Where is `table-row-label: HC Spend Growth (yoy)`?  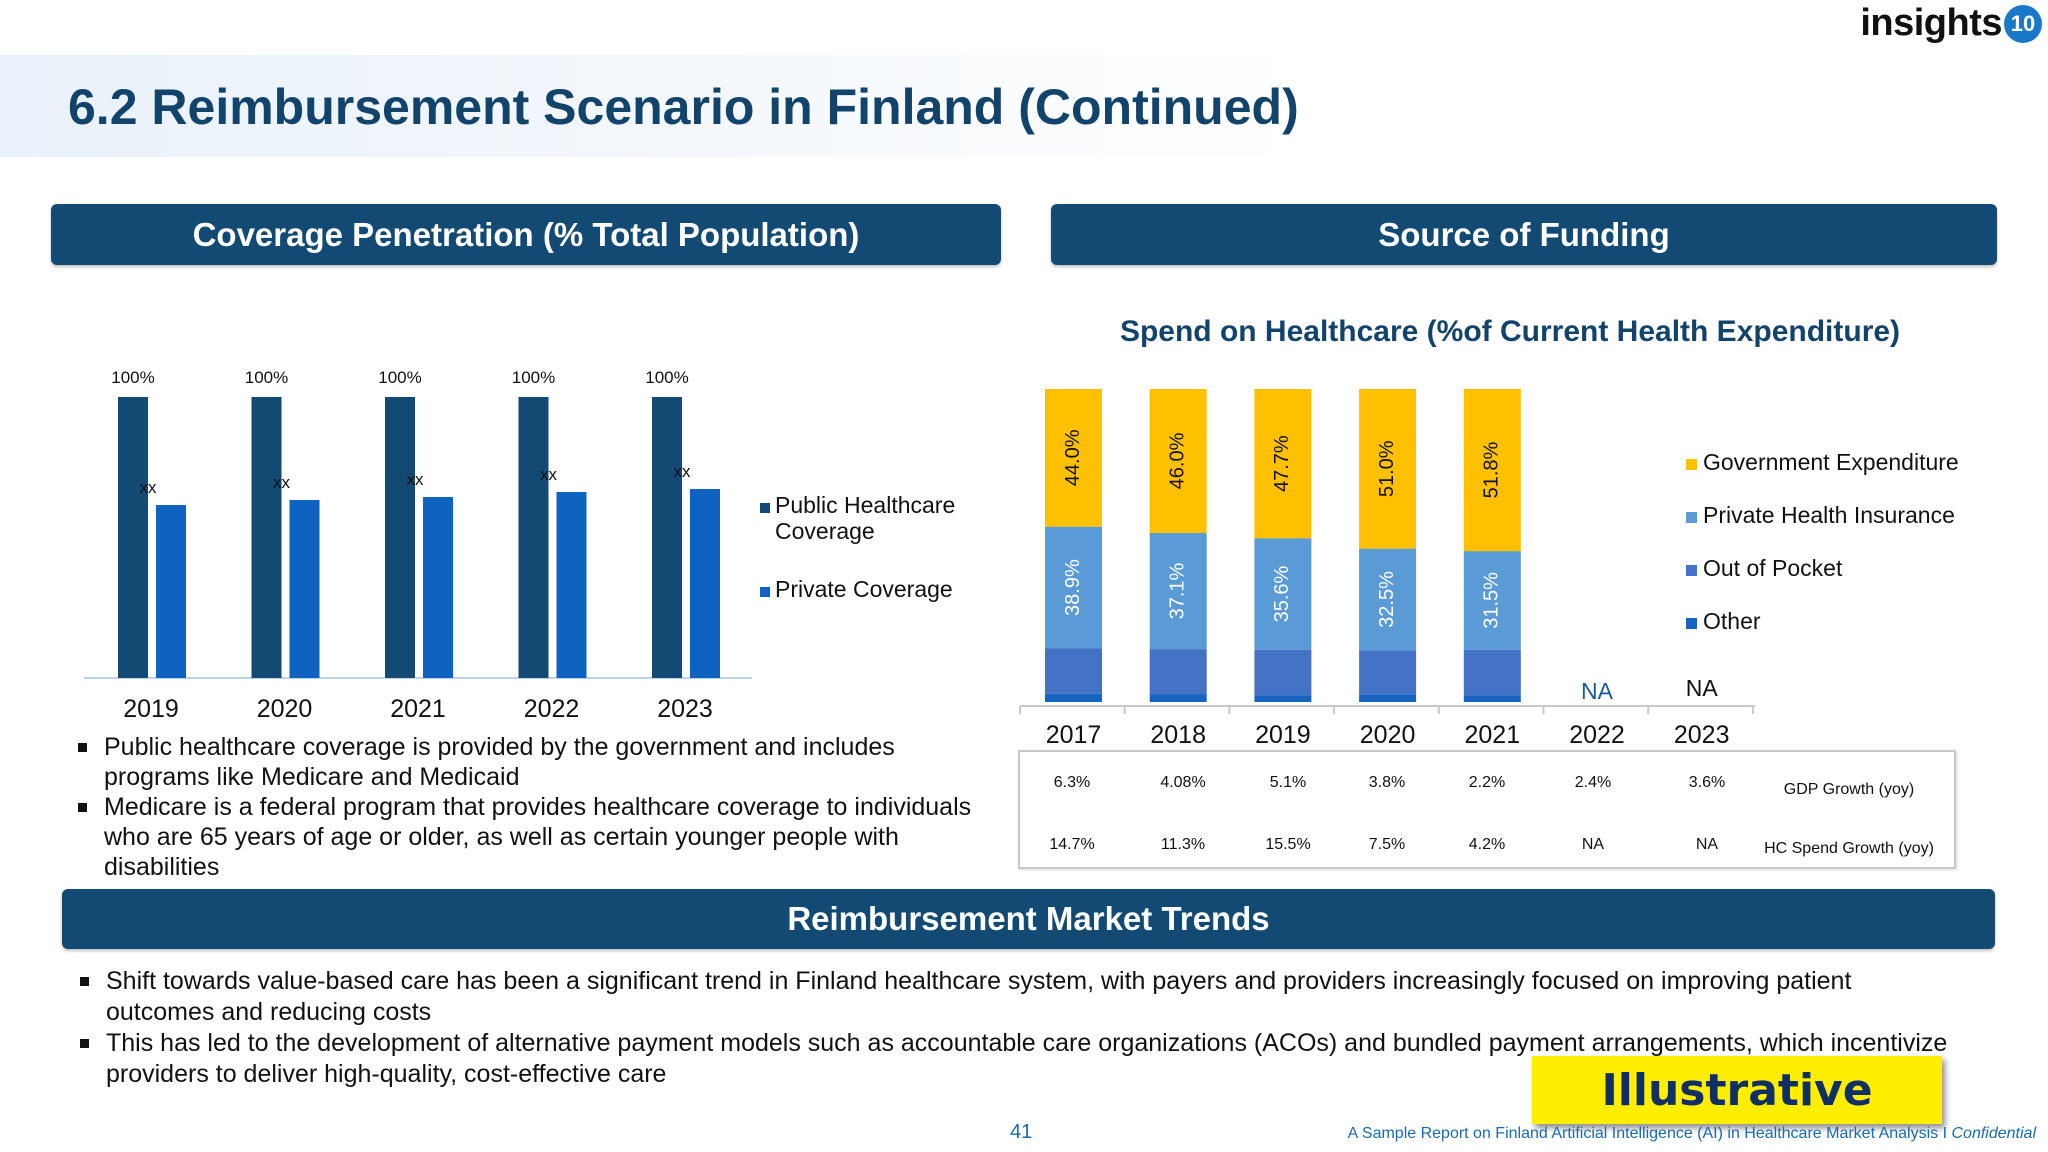 table-row-label: HC Spend Growth (yoy) is located at coordinates (1849, 848).